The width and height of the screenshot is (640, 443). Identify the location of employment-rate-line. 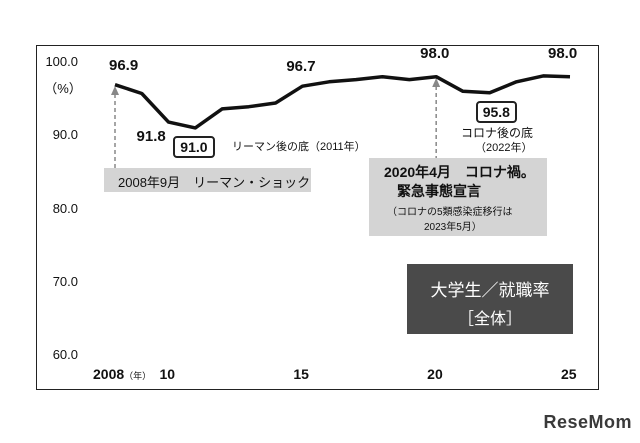
(342, 102).